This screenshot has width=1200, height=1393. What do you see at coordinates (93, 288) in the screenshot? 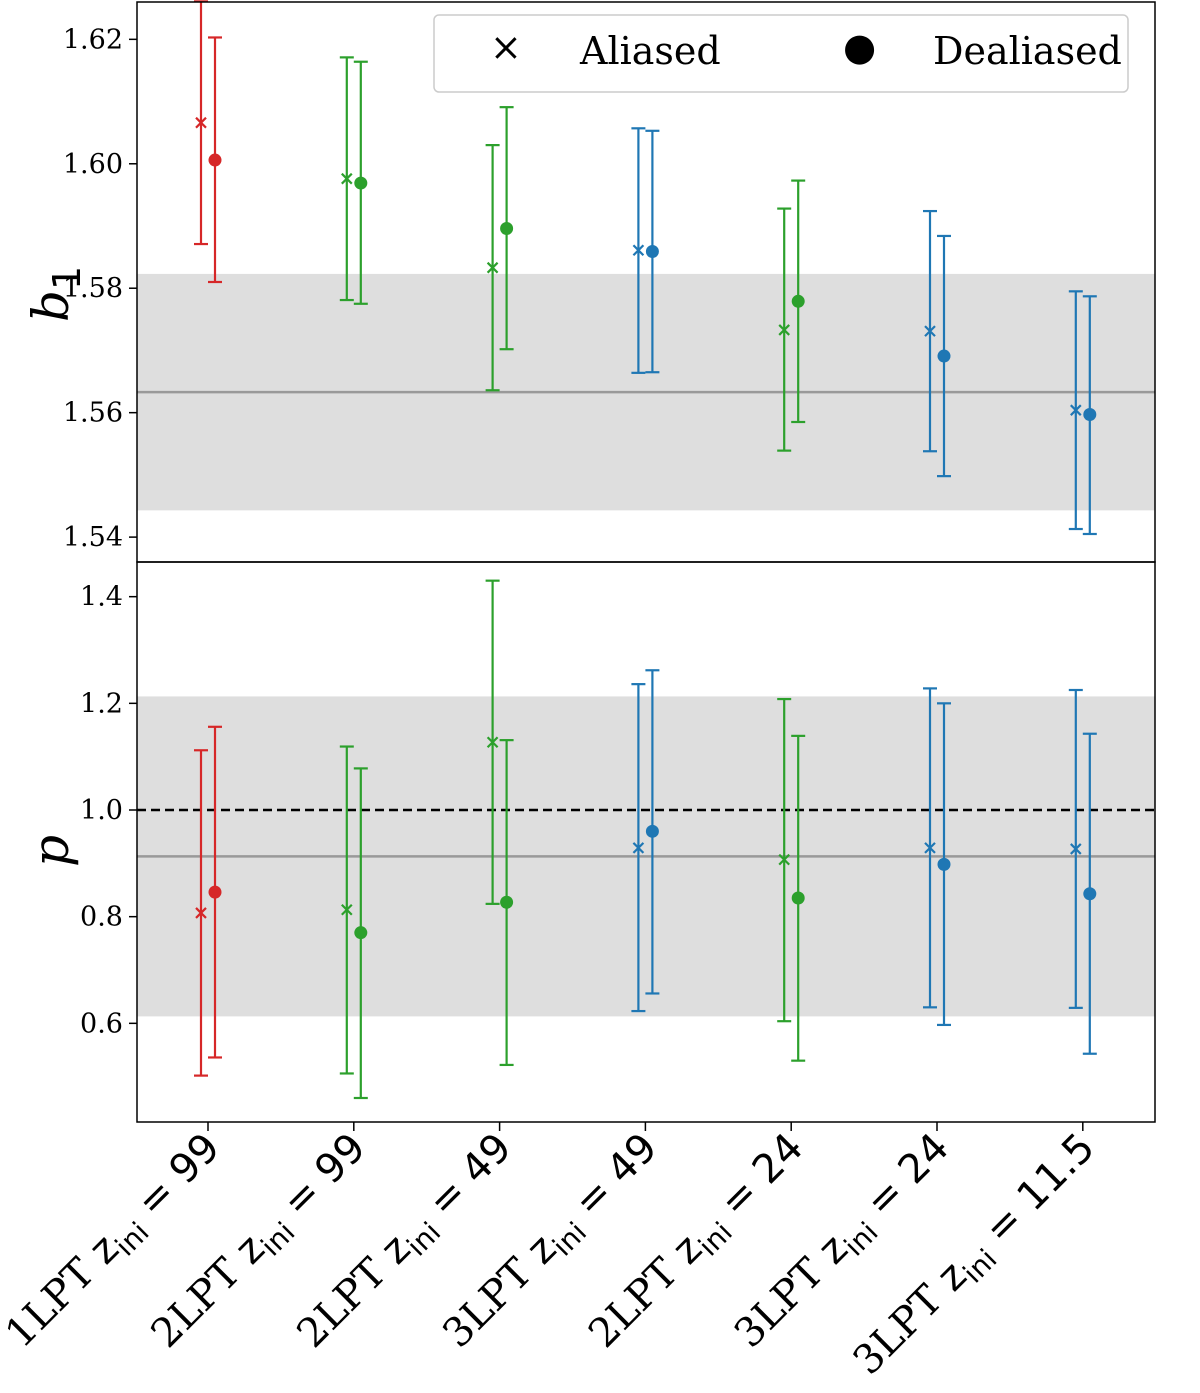
I see `y-tick-label: 1.58` at bounding box center [93, 288].